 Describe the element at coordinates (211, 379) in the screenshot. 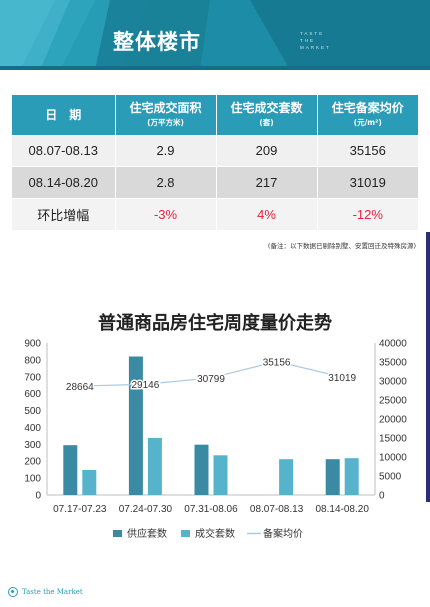

I see `price-data-label: 30799` at that location.